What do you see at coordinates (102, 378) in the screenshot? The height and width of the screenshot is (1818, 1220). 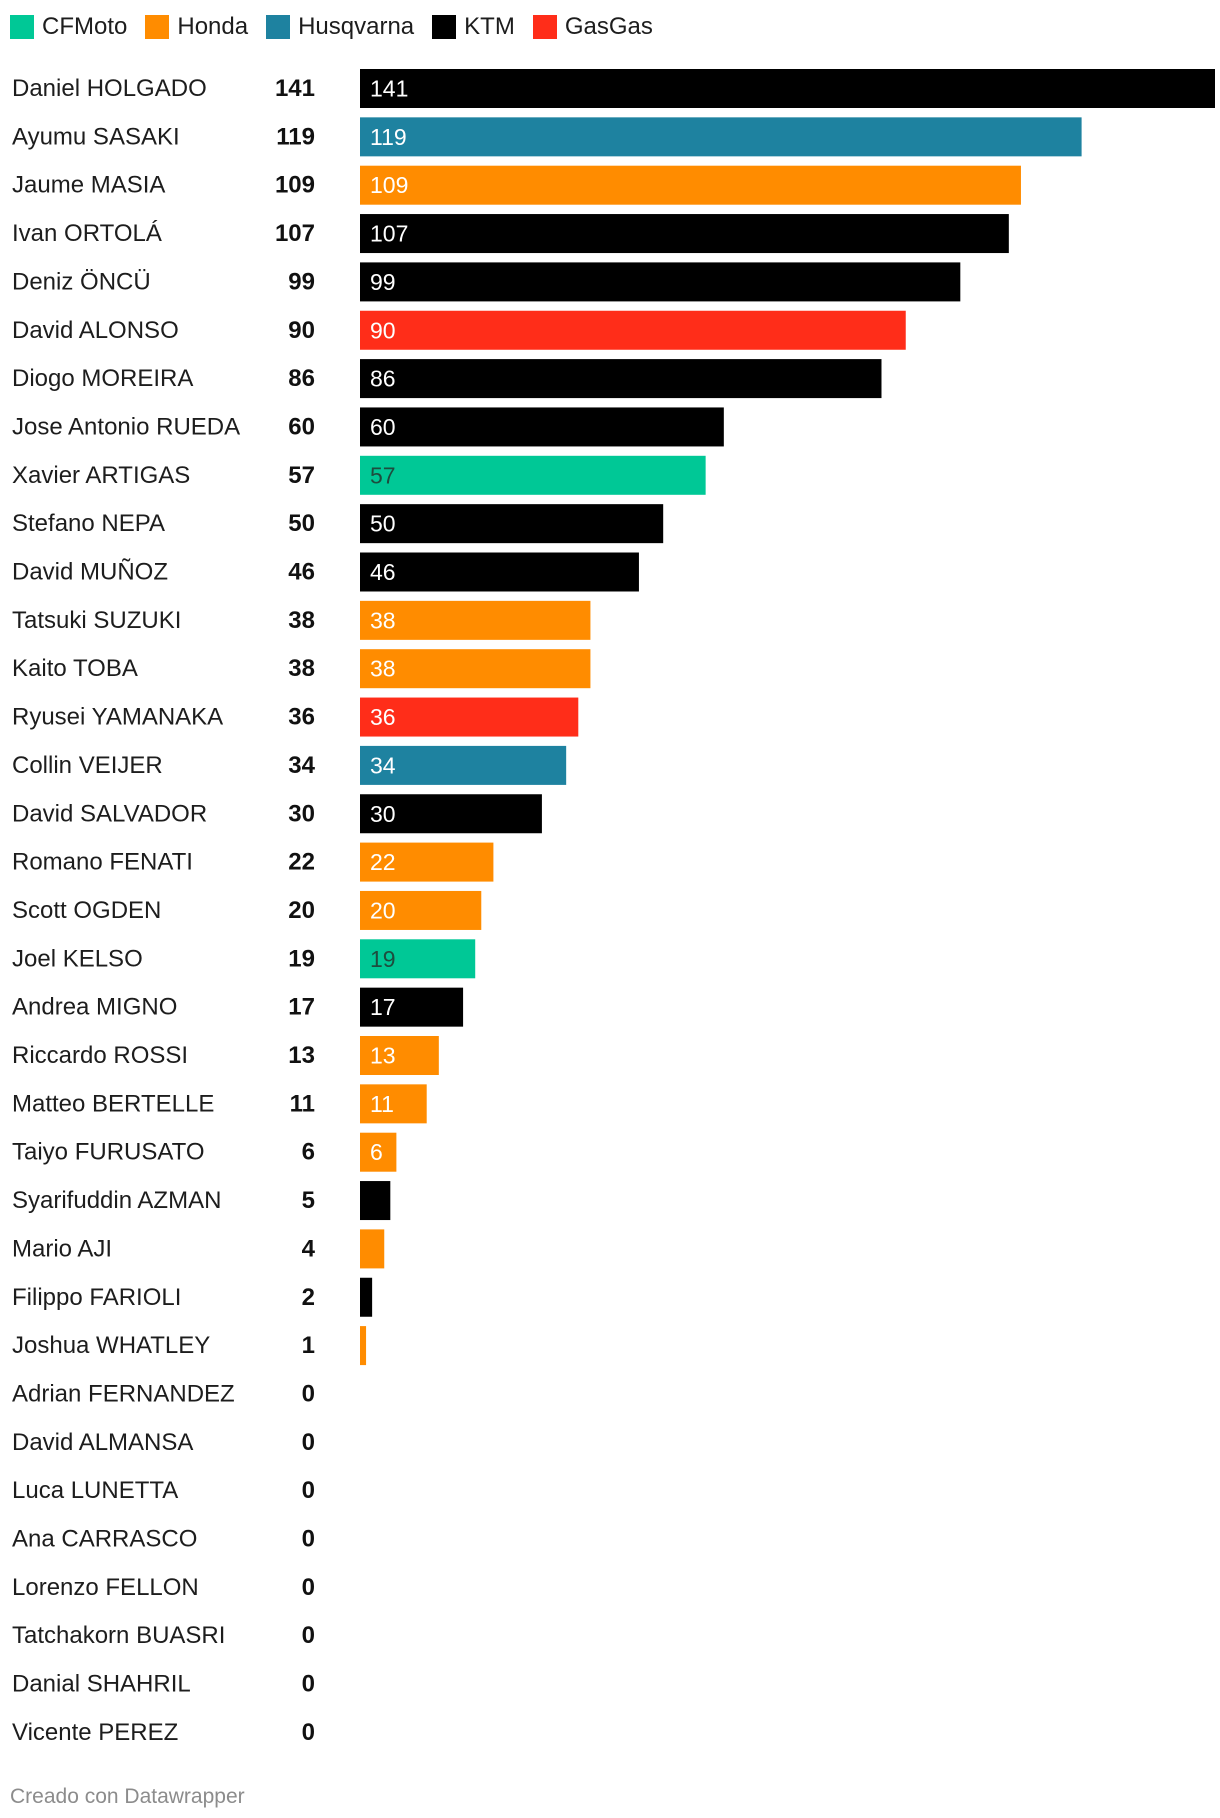 I see `driver-name: Diogo MOREIRA` at bounding box center [102, 378].